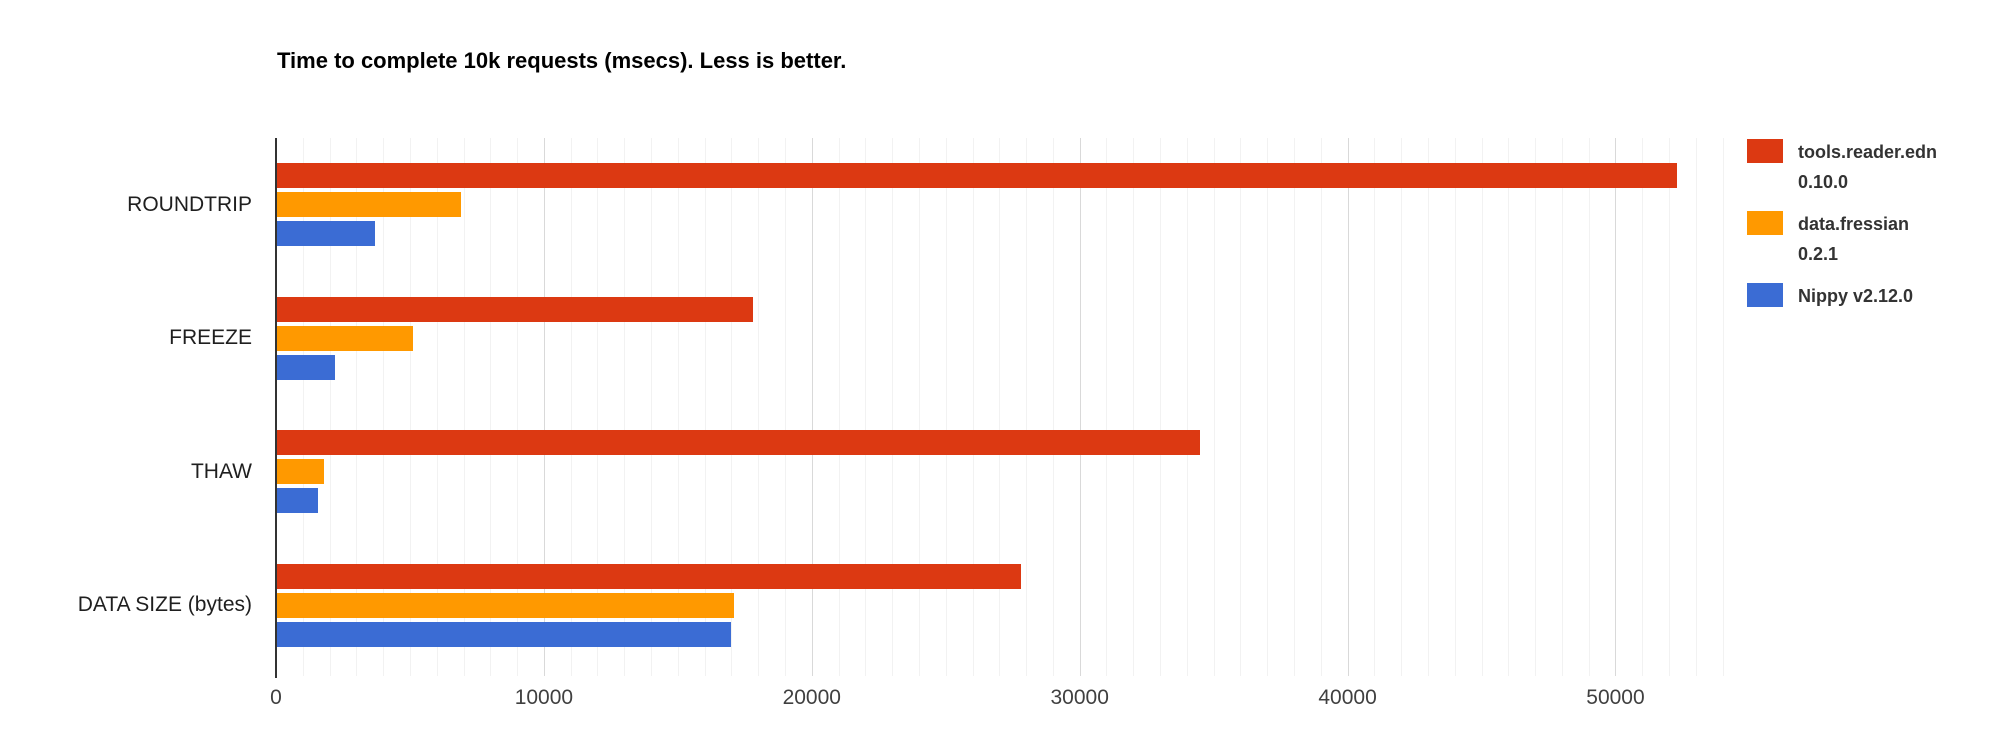 The width and height of the screenshot is (2007, 754). What do you see at coordinates (1003, 701) in the screenshot?
I see `x-axis: 0 10000 20000 30000 40000 50000` at bounding box center [1003, 701].